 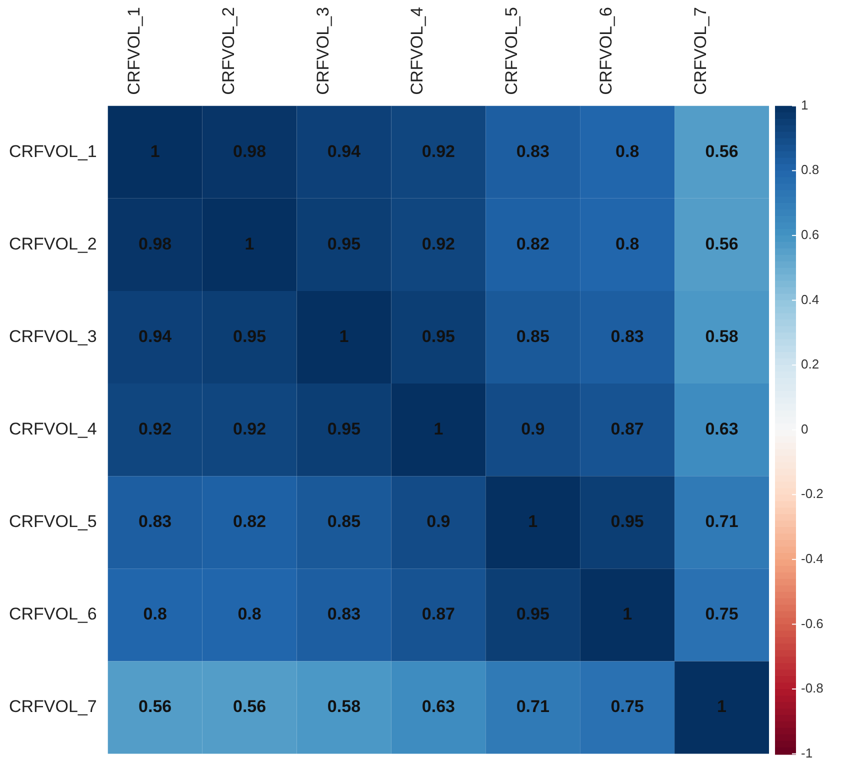 What do you see at coordinates (812, 688) in the screenshot?
I see `color-bar-label: -0.8` at bounding box center [812, 688].